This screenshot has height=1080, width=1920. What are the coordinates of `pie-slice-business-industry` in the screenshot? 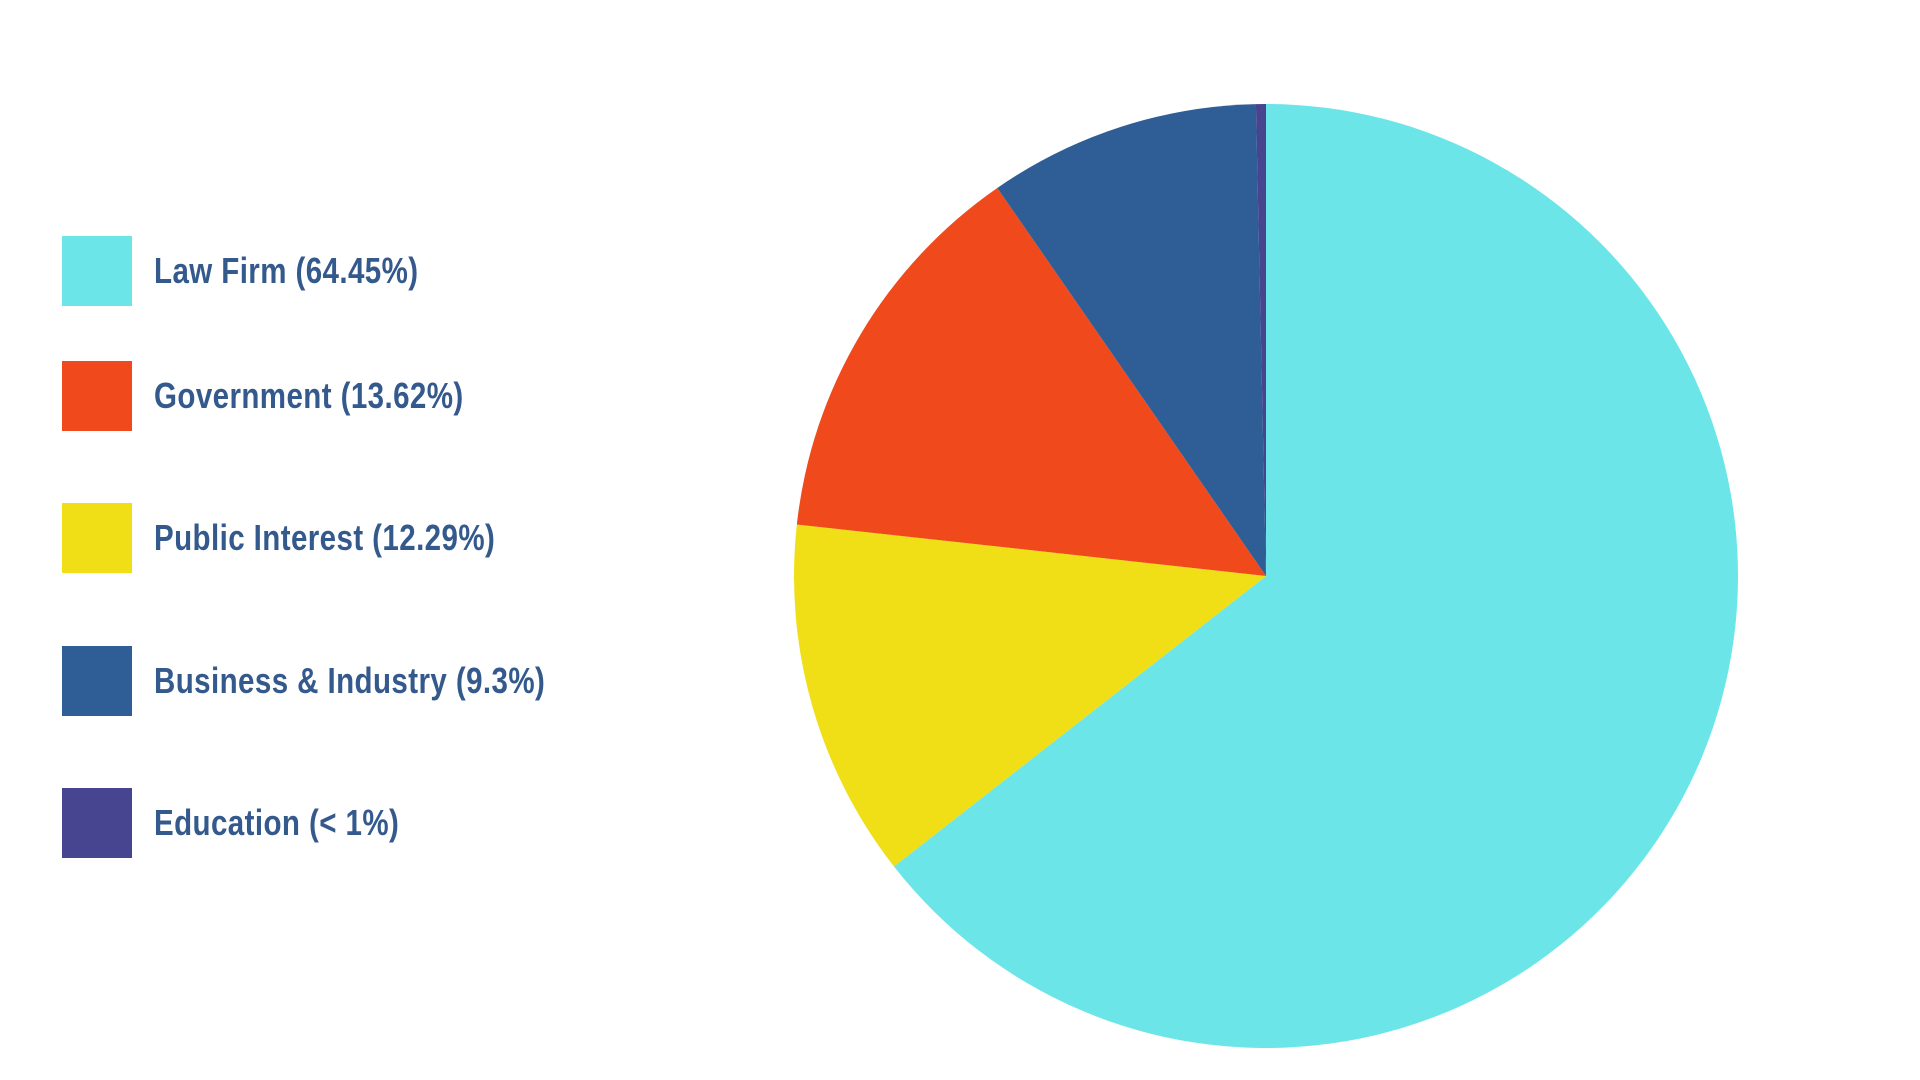 It's located at (1131, 340).